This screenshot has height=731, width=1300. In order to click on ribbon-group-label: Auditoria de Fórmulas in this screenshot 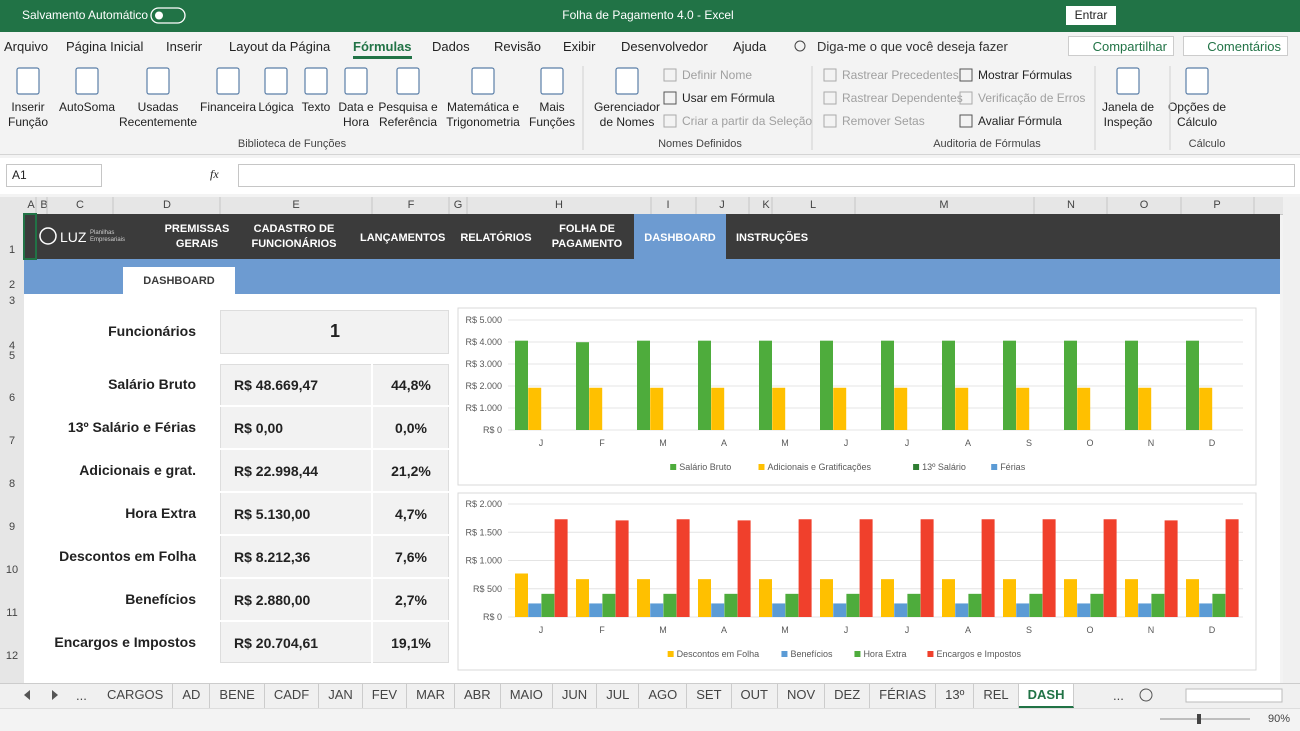, I will do `click(987, 144)`.